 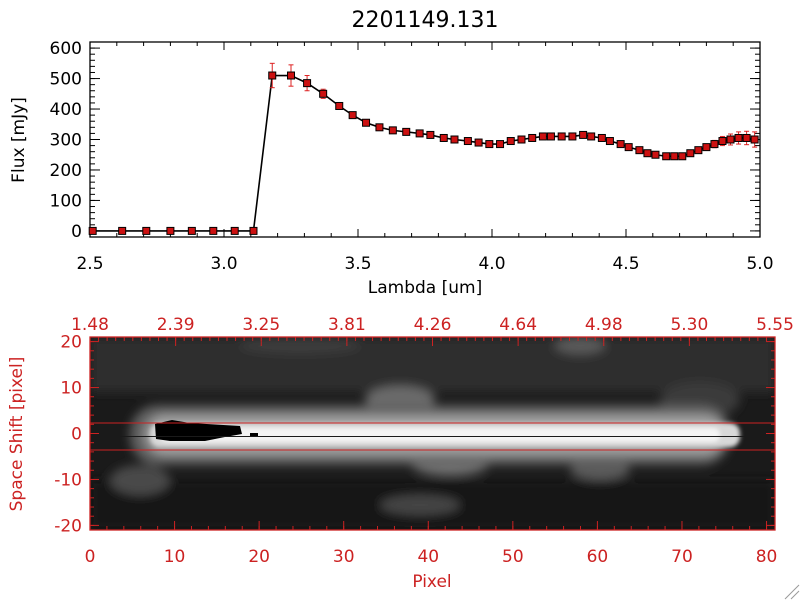 What do you see at coordinates (428, 557) in the screenshot?
I see `pixel-tick-label: 40` at bounding box center [428, 557].